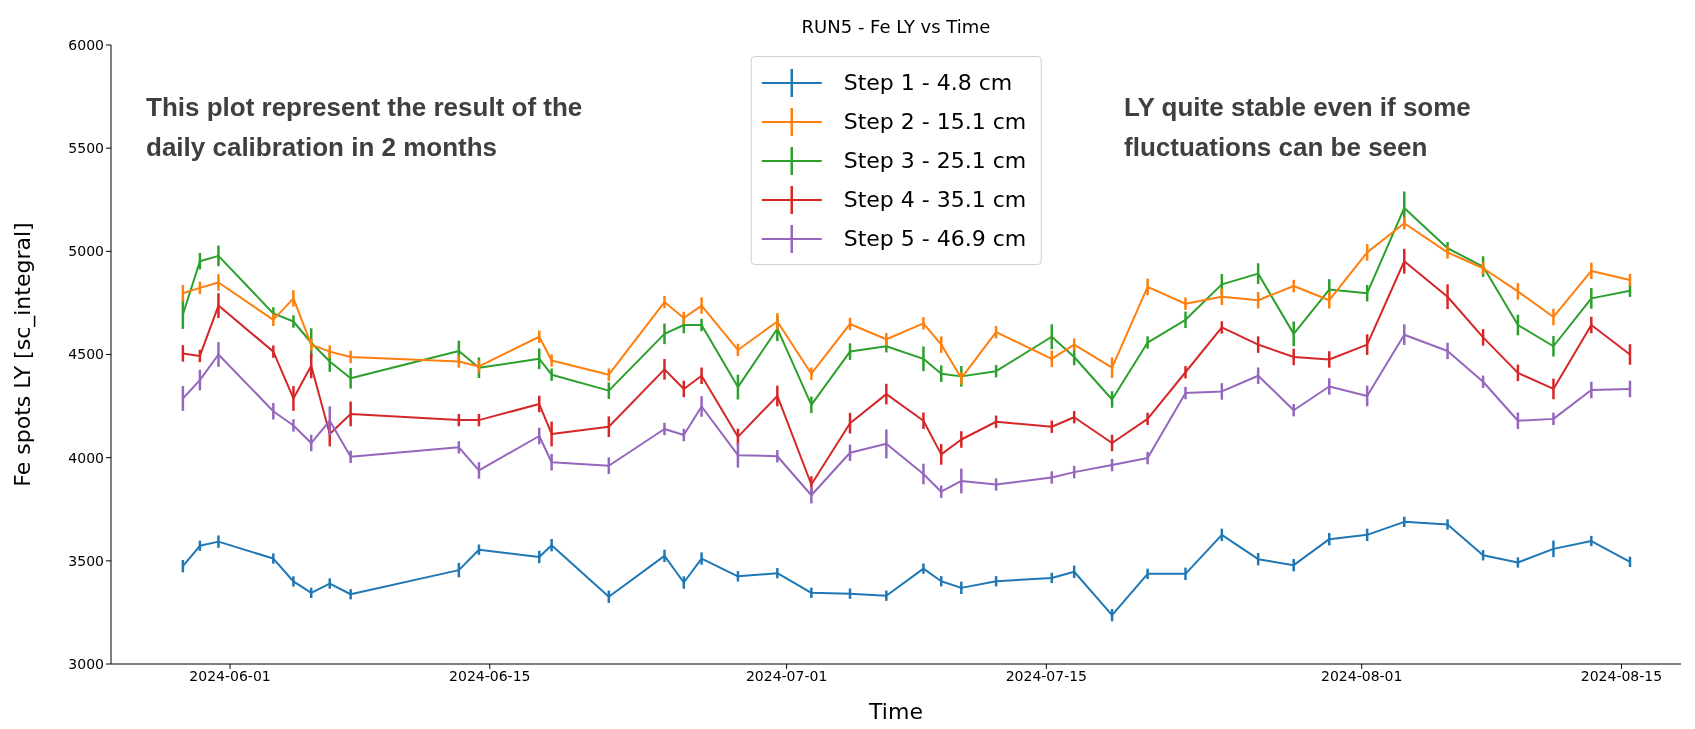 The image size is (1695, 729). Describe the element at coordinates (490, 675) in the screenshot. I see `x-tick-label: 2024-06-15` at that location.